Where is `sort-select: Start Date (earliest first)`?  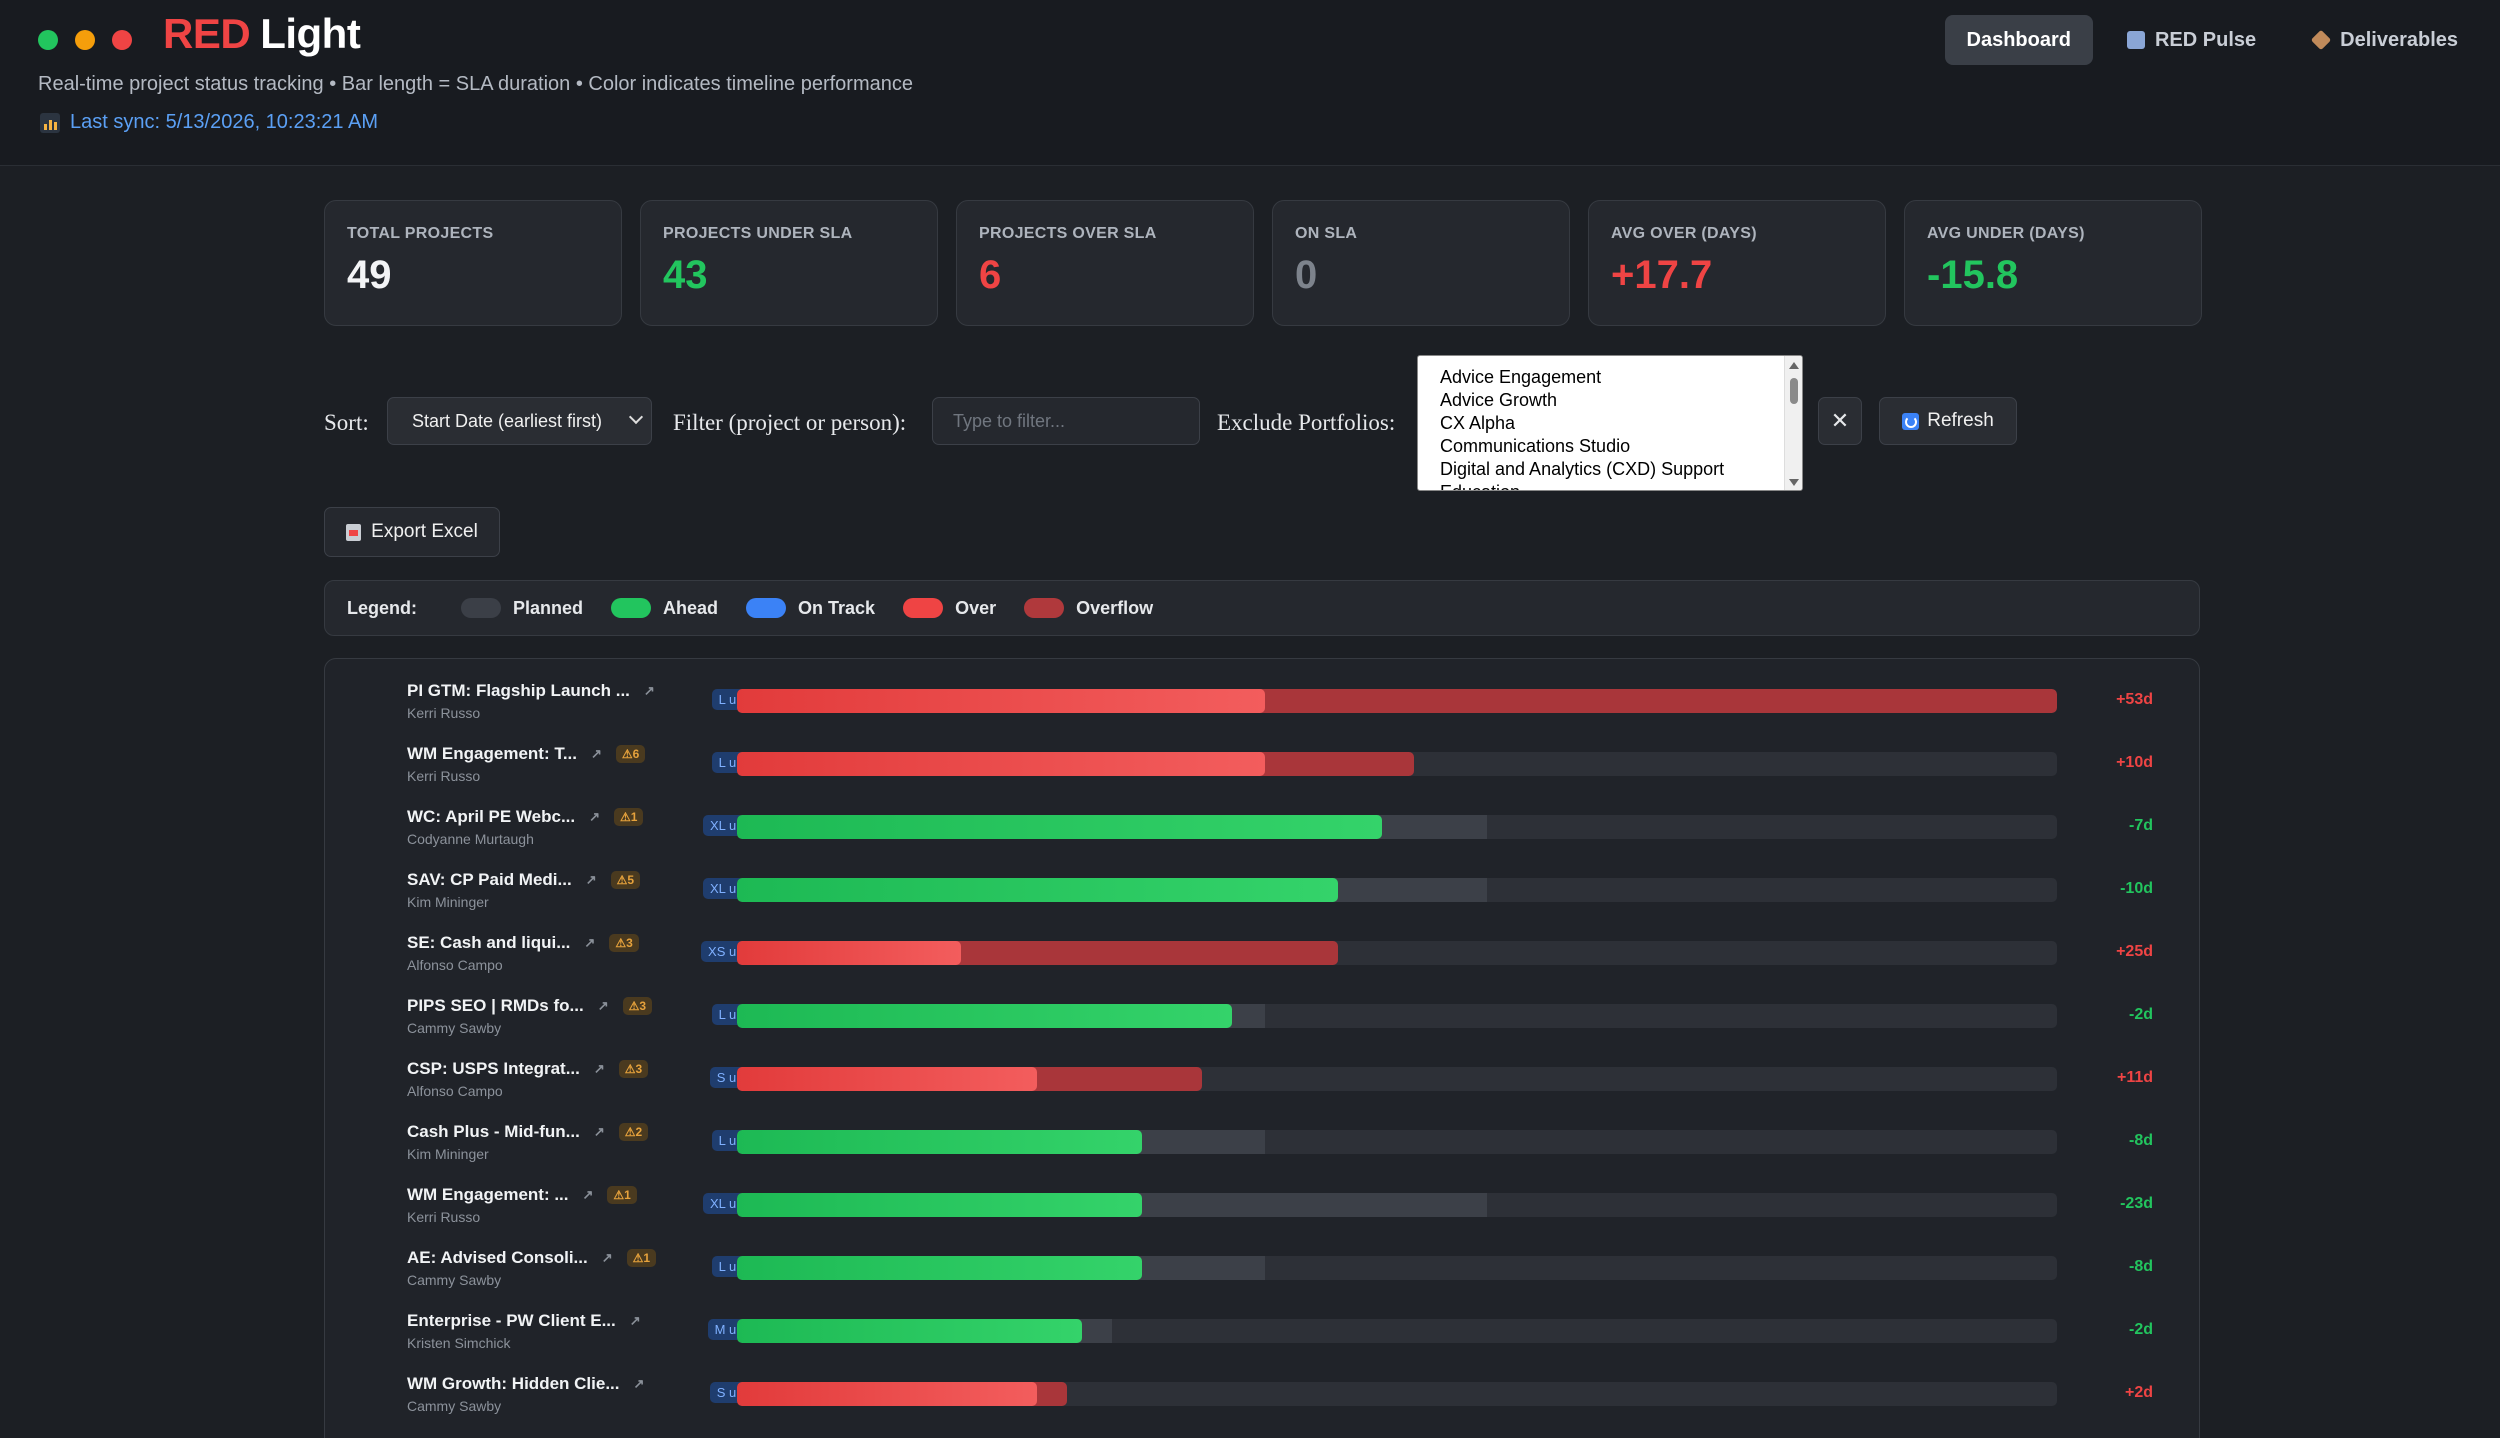 sort-select: Start Date (earliest first) is located at coordinates (519, 421).